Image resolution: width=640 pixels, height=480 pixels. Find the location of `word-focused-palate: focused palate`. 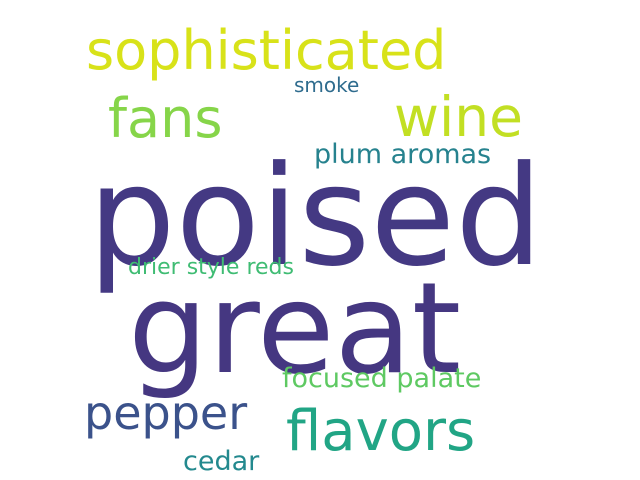

word-focused-palate: focused palate is located at coordinates (382, 378).